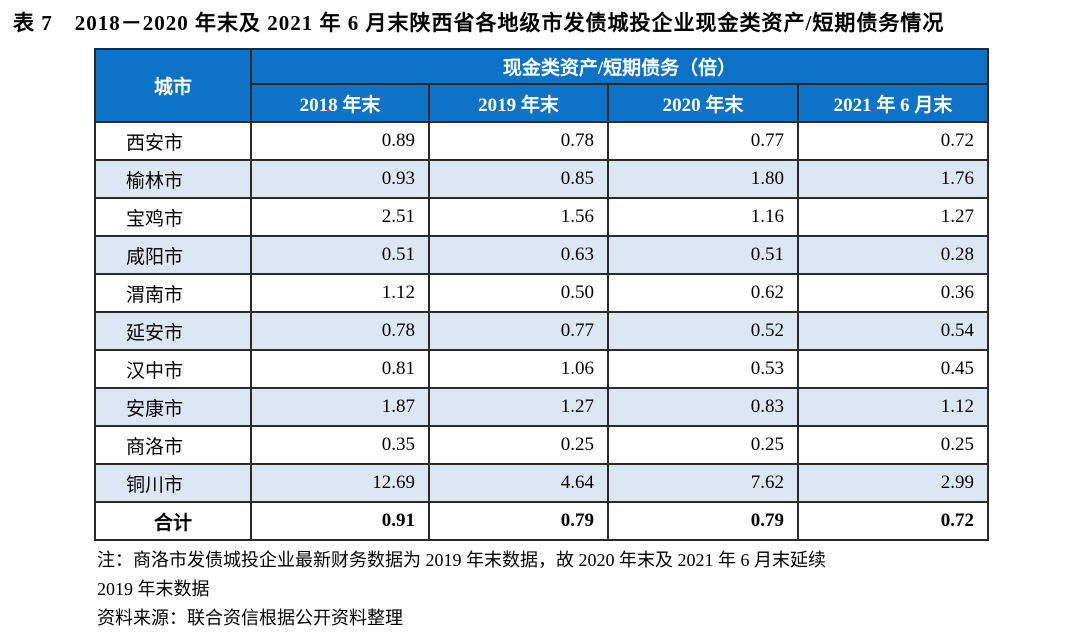  What do you see at coordinates (893, 255) in the screenshot?
I see `value-cell: 0.28` at bounding box center [893, 255].